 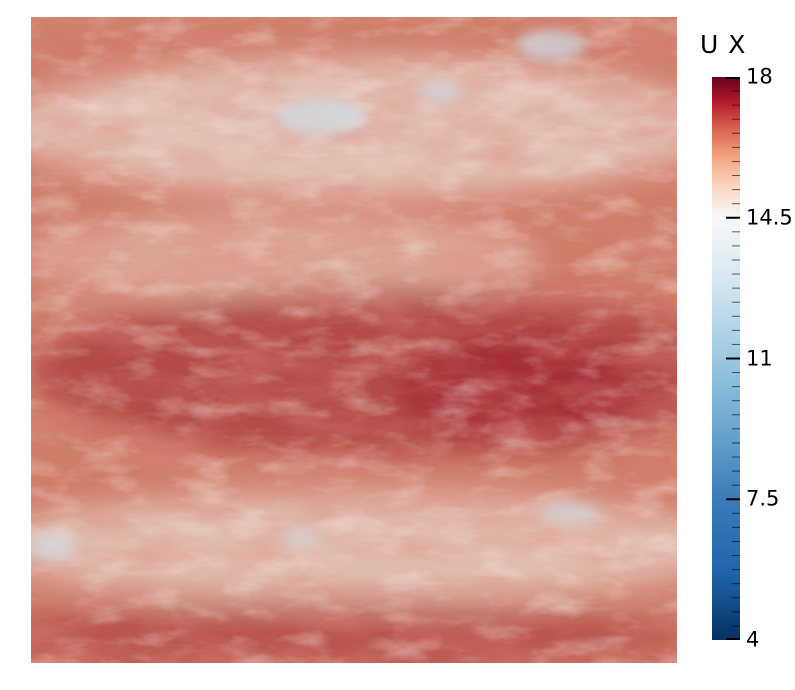 I want to click on colorbar-tick-label: 11, so click(x=759, y=358).